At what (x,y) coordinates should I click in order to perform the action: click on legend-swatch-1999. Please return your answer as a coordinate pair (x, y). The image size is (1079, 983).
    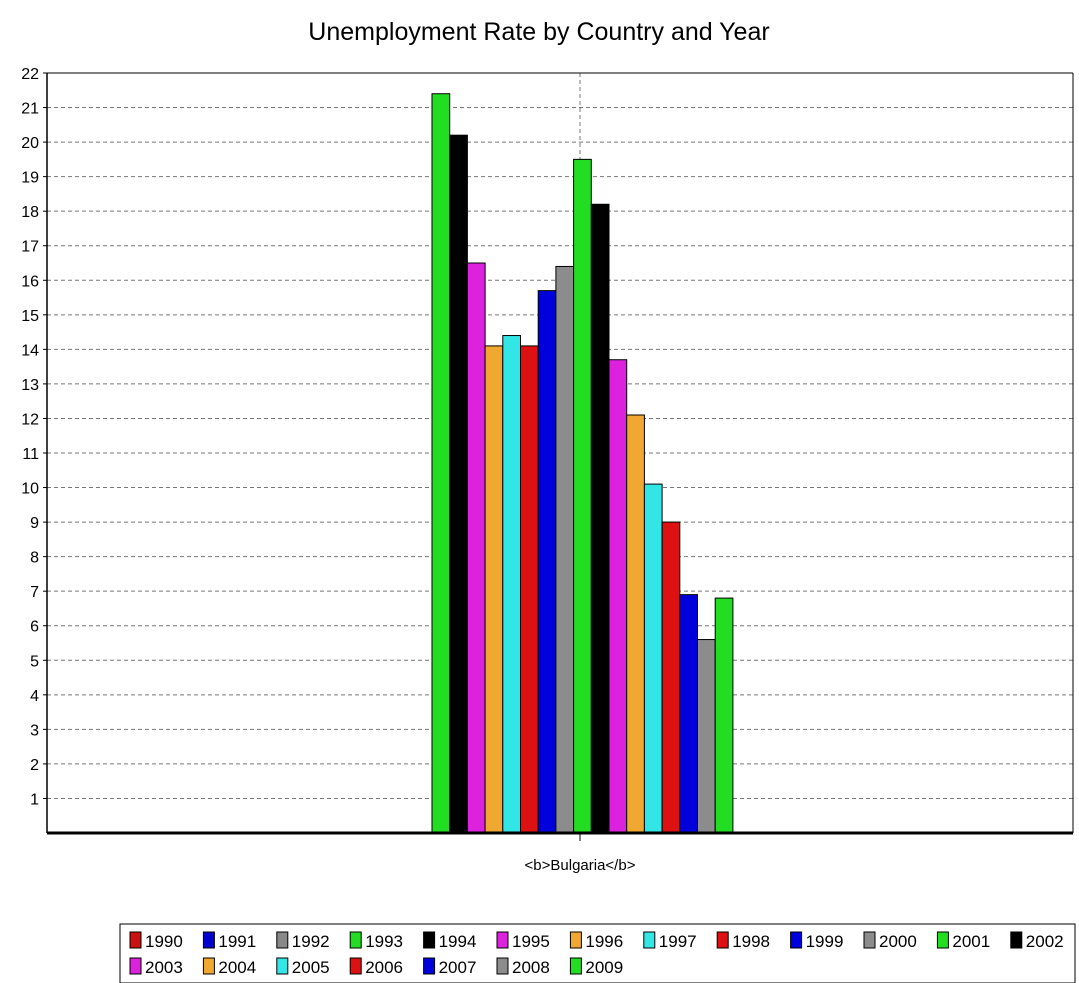
    Looking at the image, I should click on (796, 940).